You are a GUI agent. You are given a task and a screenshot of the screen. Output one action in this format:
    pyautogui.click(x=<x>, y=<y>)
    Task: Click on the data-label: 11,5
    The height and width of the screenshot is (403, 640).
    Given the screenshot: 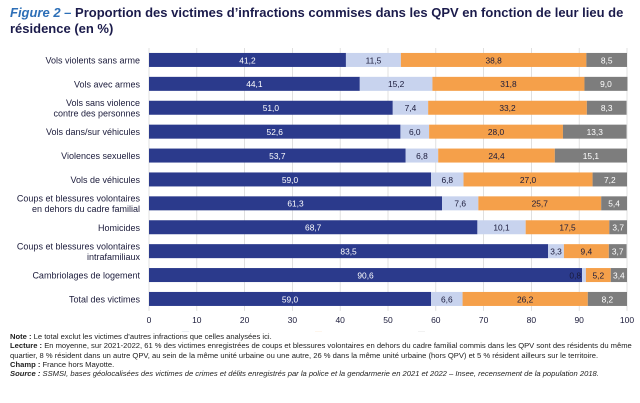 What is the action you would take?
    pyautogui.click(x=374, y=60)
    